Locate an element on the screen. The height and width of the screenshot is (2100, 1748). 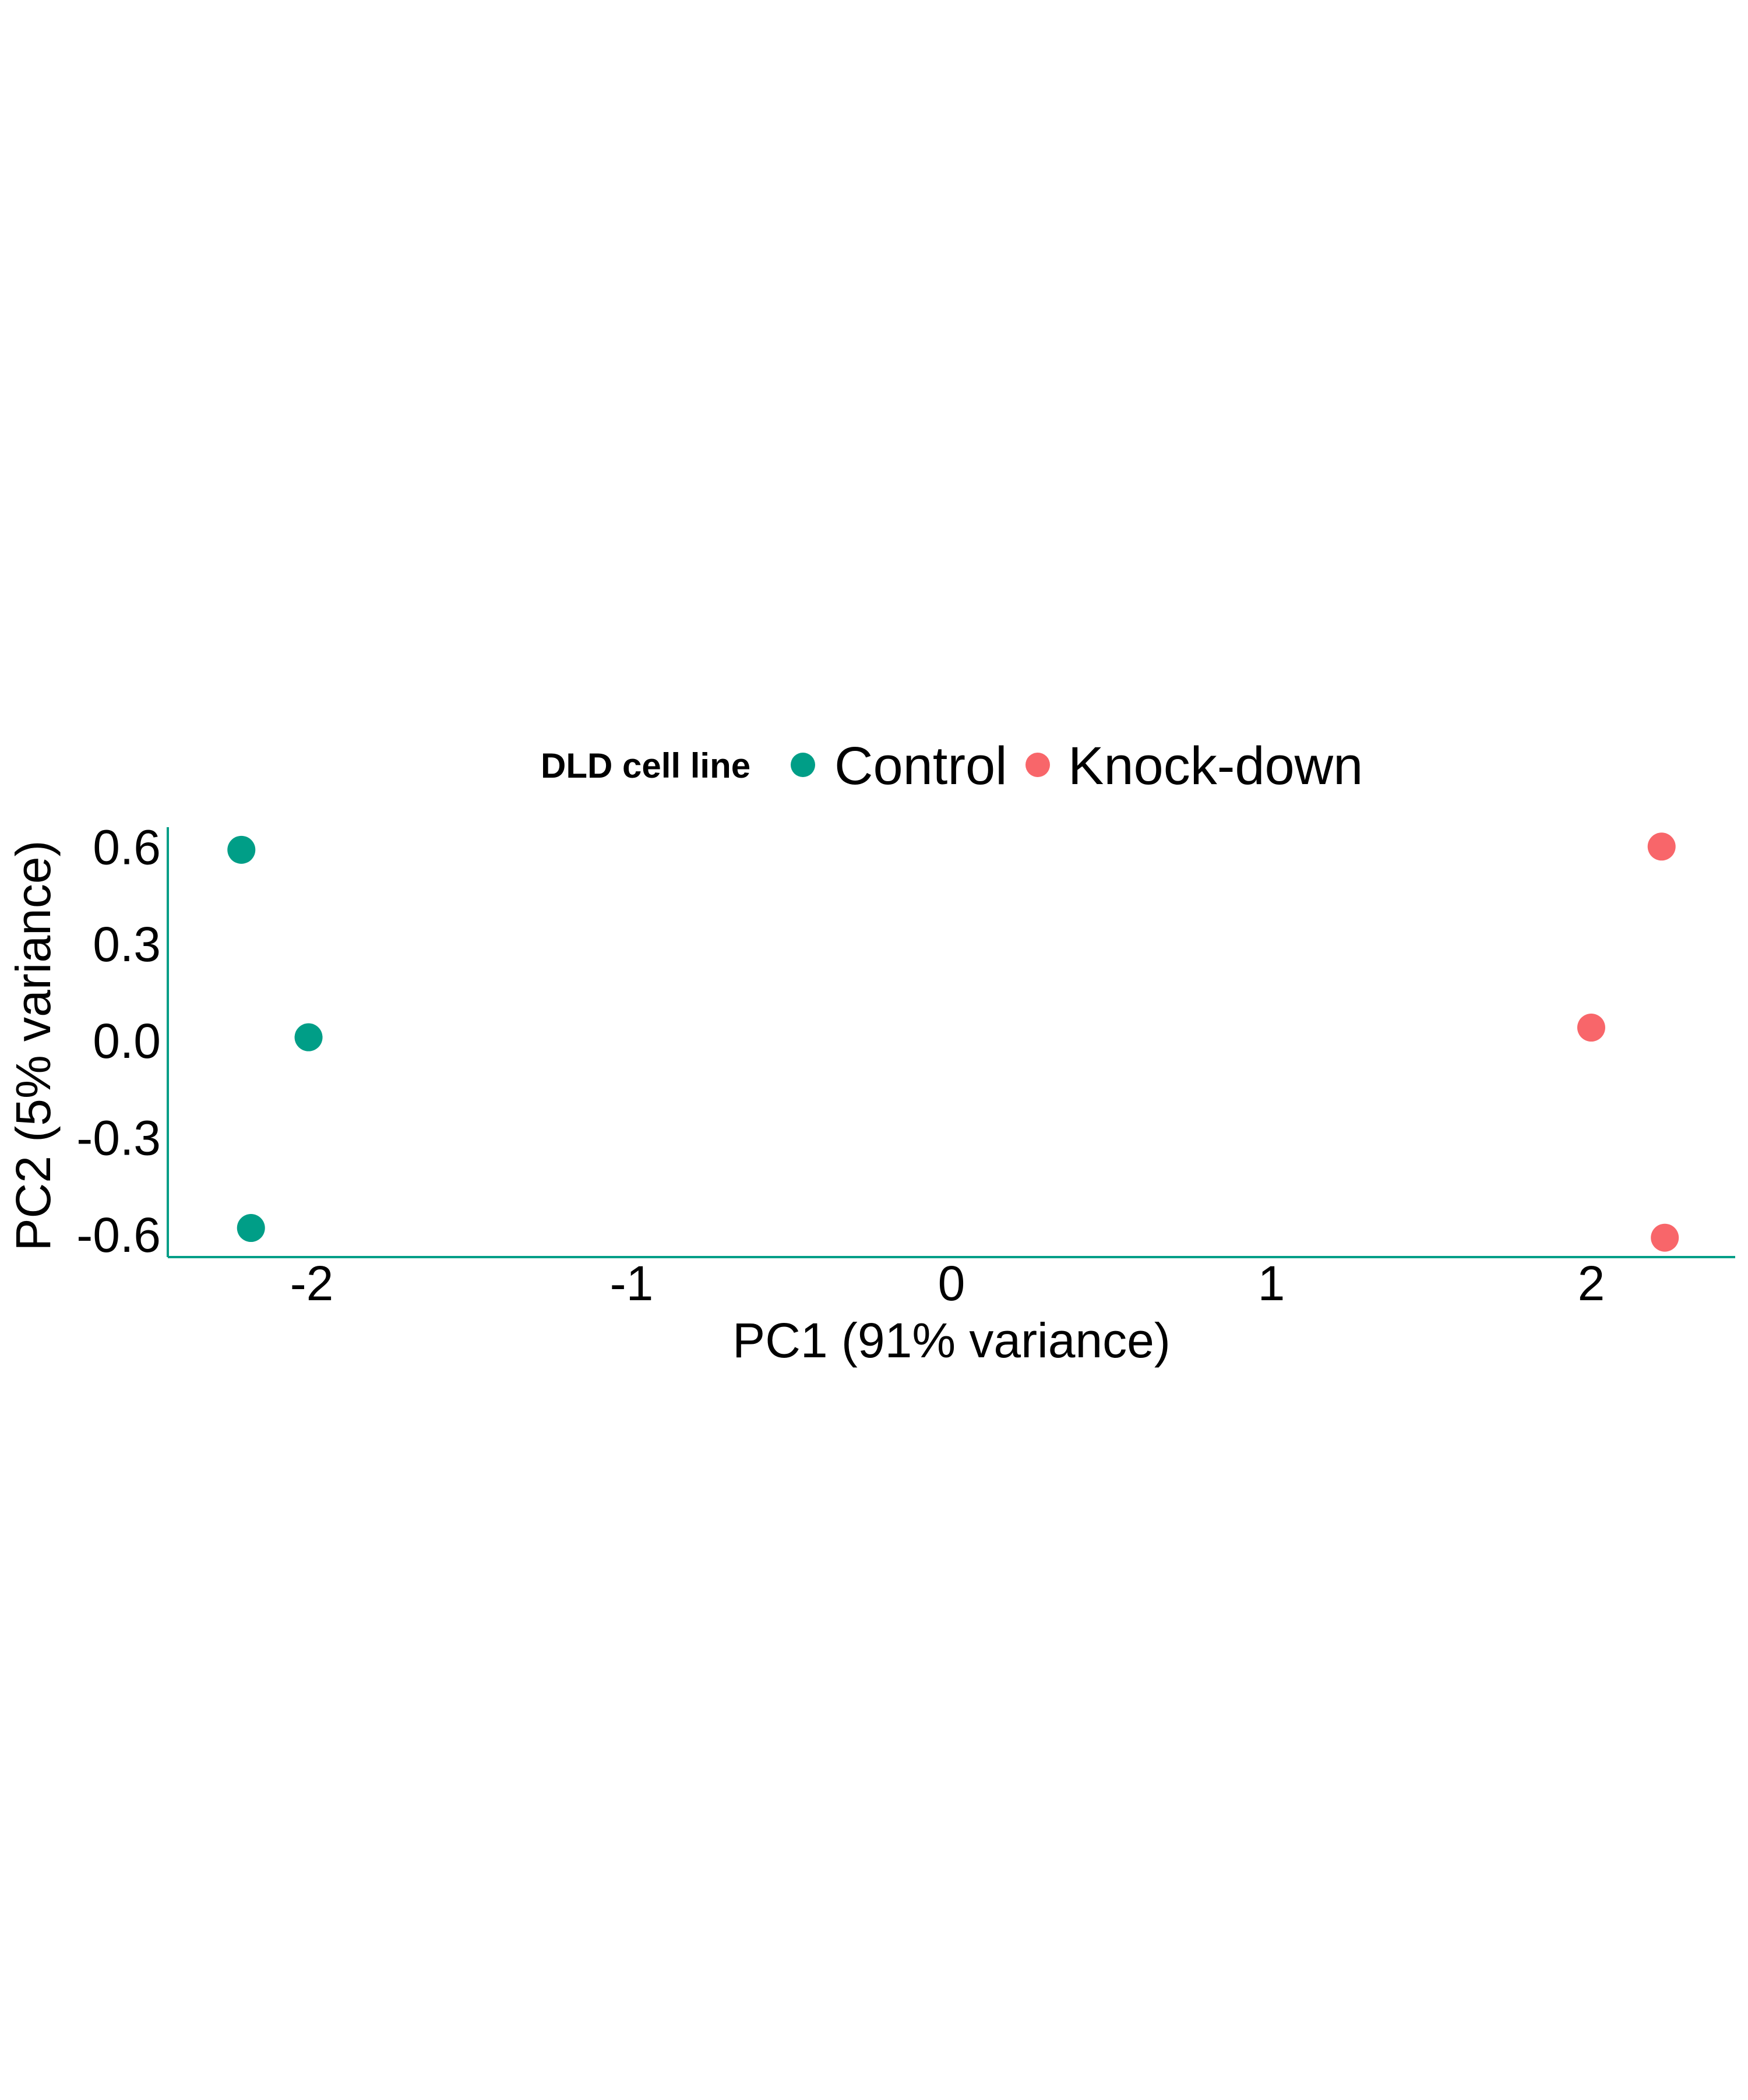
y-axis-ticks: 0.6 0.3 0.0 -0.3 -0.6 is located at coordinates (118, 1041).